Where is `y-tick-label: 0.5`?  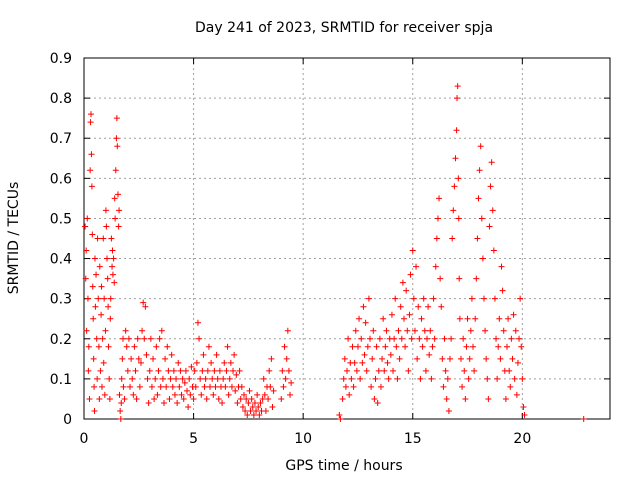
y-tick-label: 0.5 is located at coordinates (61, 219).